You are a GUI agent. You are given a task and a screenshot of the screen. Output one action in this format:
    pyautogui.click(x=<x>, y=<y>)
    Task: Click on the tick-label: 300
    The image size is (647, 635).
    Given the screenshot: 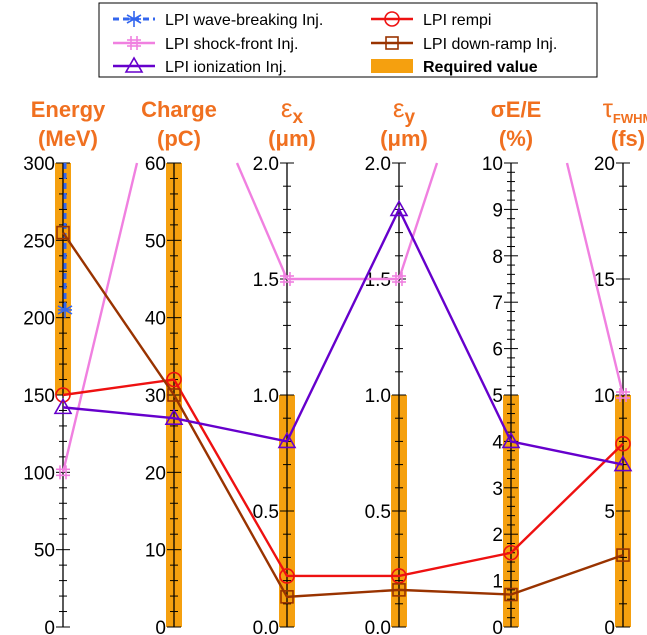 What is the action you would take?
    pyautogui.click(x=39, y=164)
    